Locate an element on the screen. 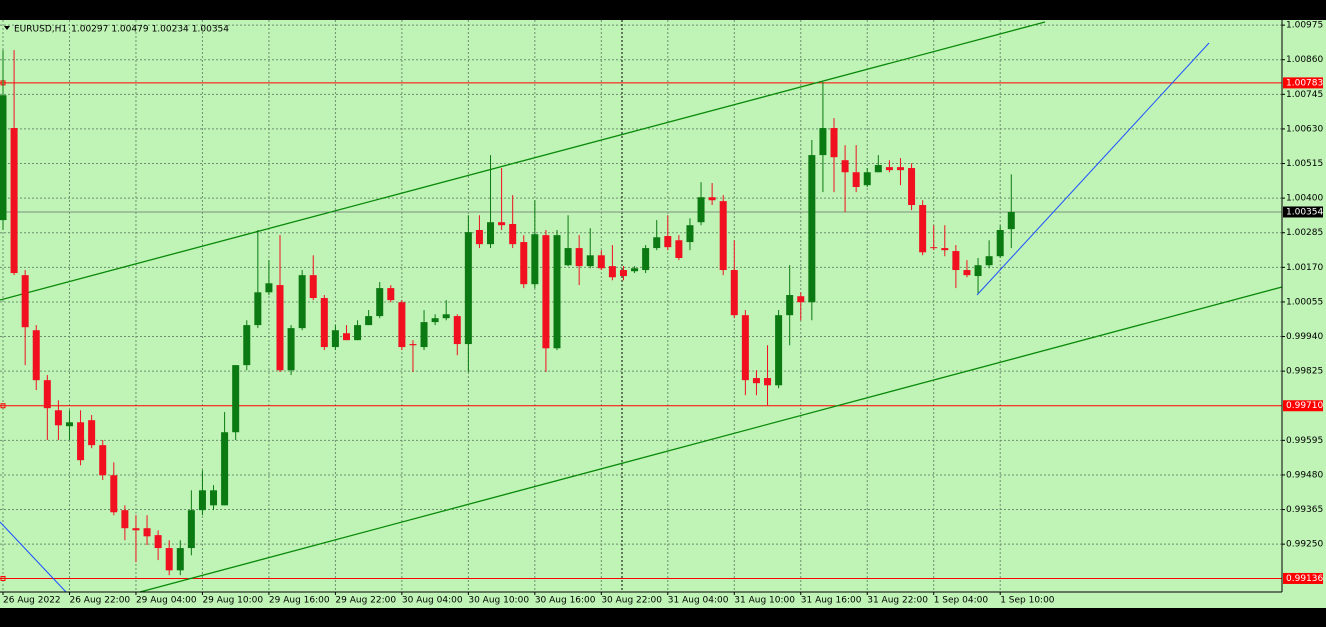  x-tick-label: 29 Aug 10:00 is located at coordinates (232, 601).